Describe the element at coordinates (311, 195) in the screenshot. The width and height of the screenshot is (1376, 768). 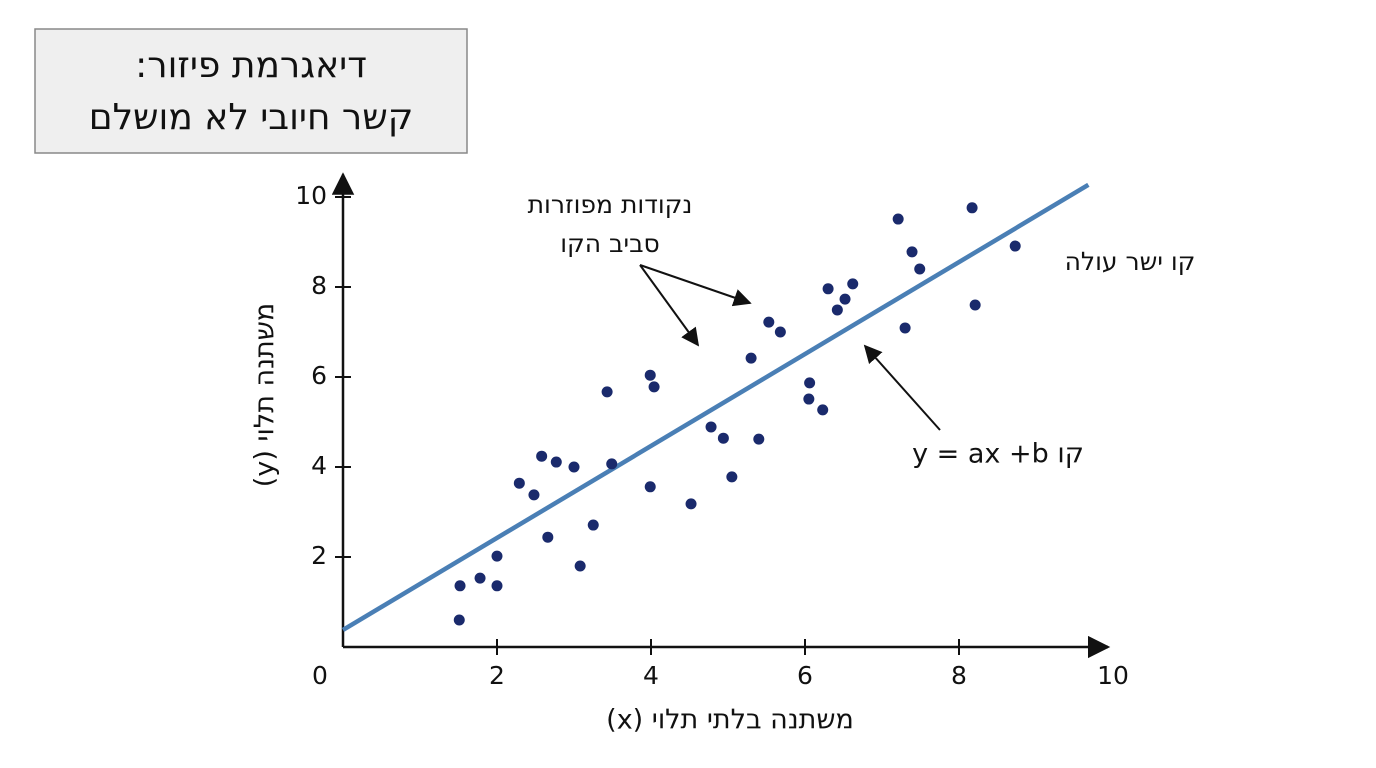
I see `y-tick-label: 10` at that location.